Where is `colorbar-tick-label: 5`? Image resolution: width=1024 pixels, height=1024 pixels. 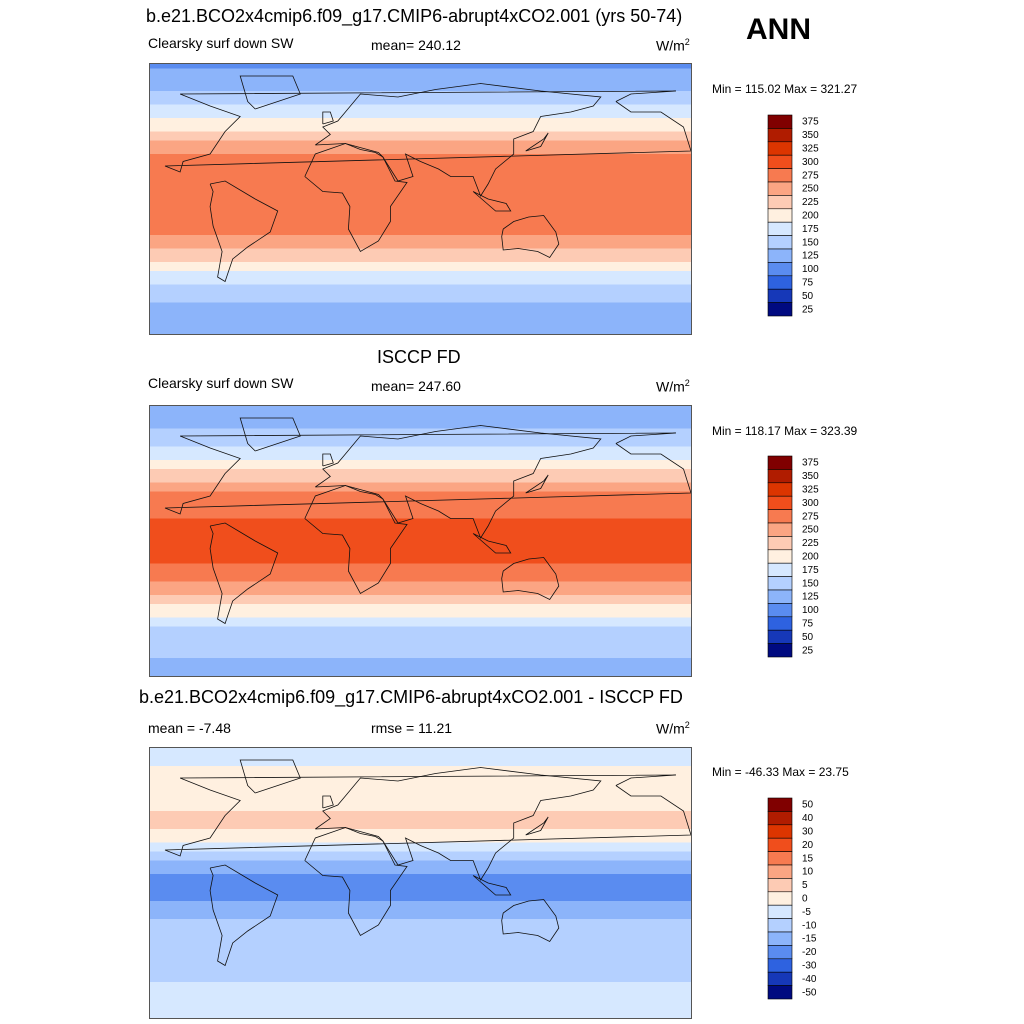 colorbar-tick-label: 5 is located at coordinates (805, 885).